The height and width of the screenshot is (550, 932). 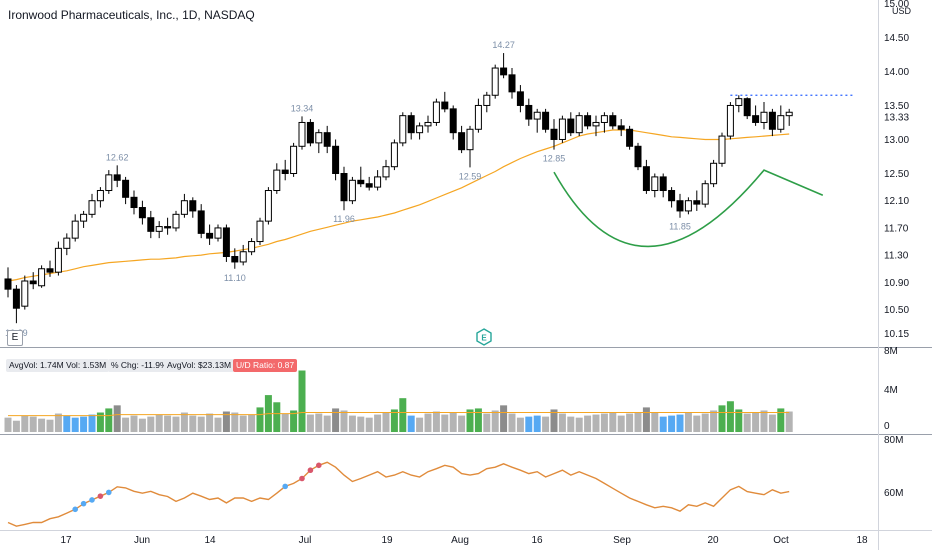 I want to click on price-tick-label: 10.90, so click(x=896, y=283).